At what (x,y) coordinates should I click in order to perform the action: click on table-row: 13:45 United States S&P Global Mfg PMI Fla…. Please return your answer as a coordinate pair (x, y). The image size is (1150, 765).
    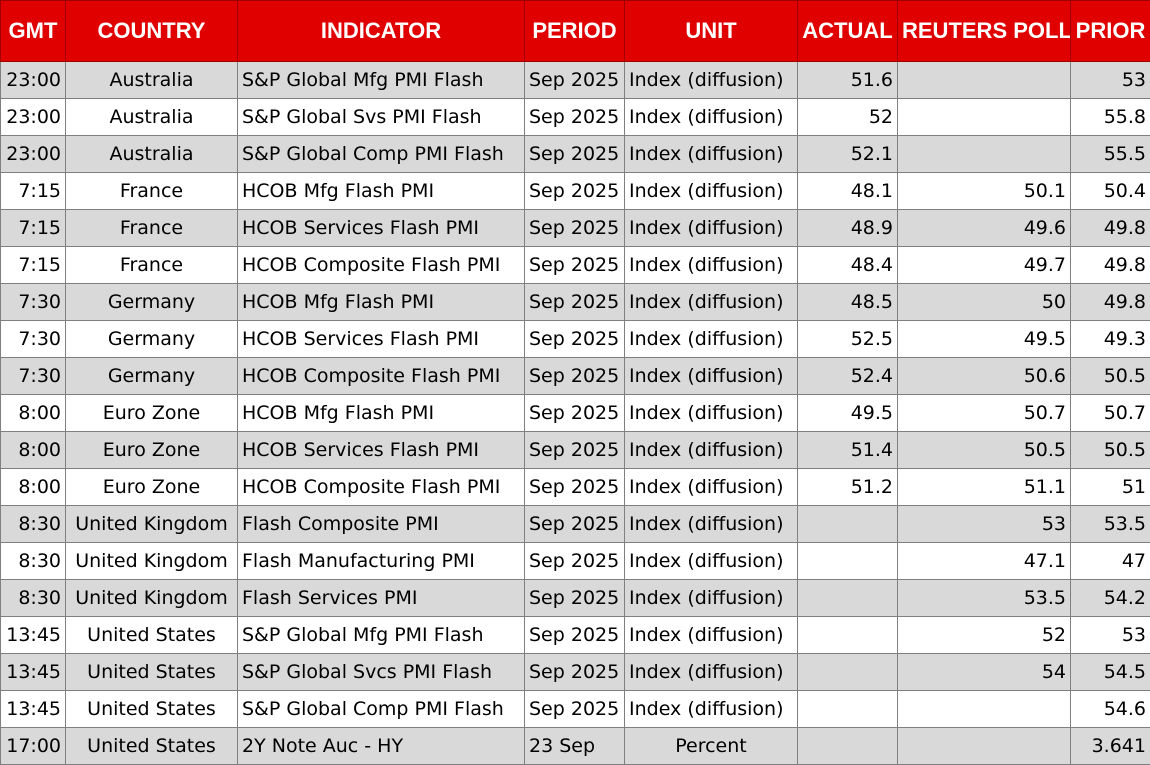
    Looking at the image, I should click on (575, 635).